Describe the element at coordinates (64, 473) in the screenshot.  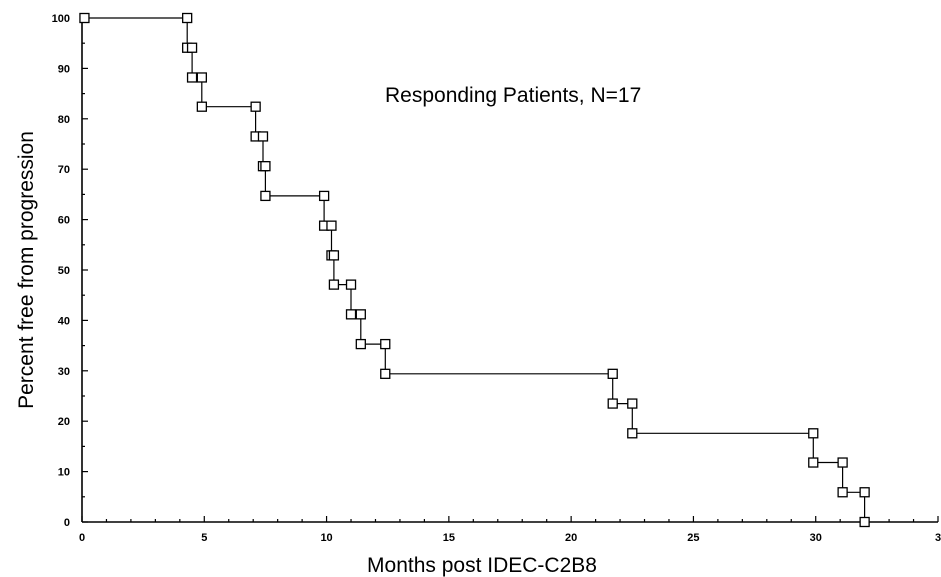
I see `y-tick-label: 10` at that location.